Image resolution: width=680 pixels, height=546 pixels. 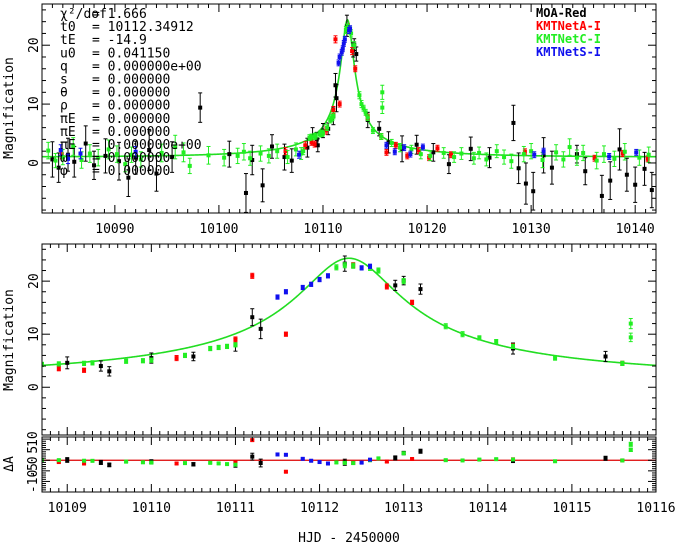 What do you see at coordinates (9, 464) in the screenshot?
I see `residual-panel-ylabel: ΔA` at bounding box center [9, 464].